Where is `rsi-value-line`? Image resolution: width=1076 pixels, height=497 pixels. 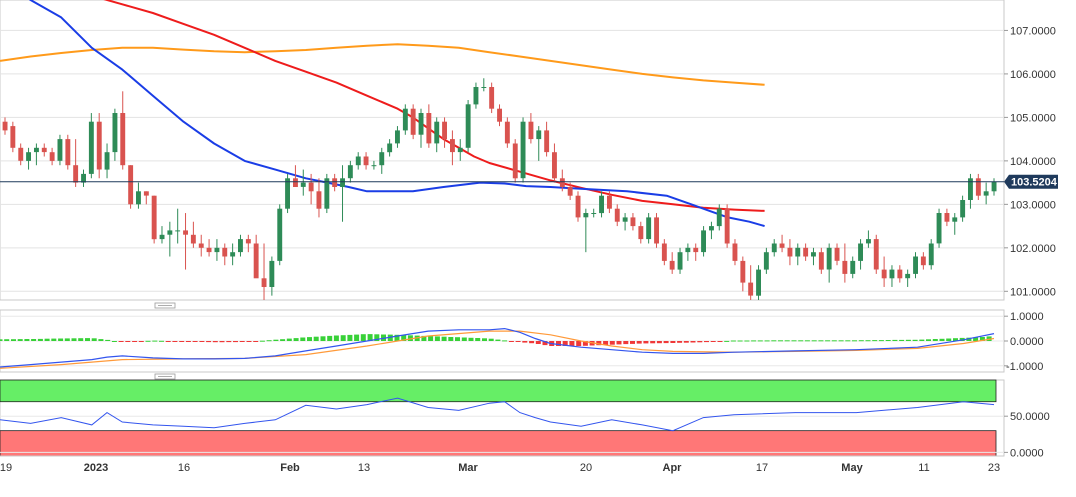
rsi-value-line is located at coordinates (497, 414).